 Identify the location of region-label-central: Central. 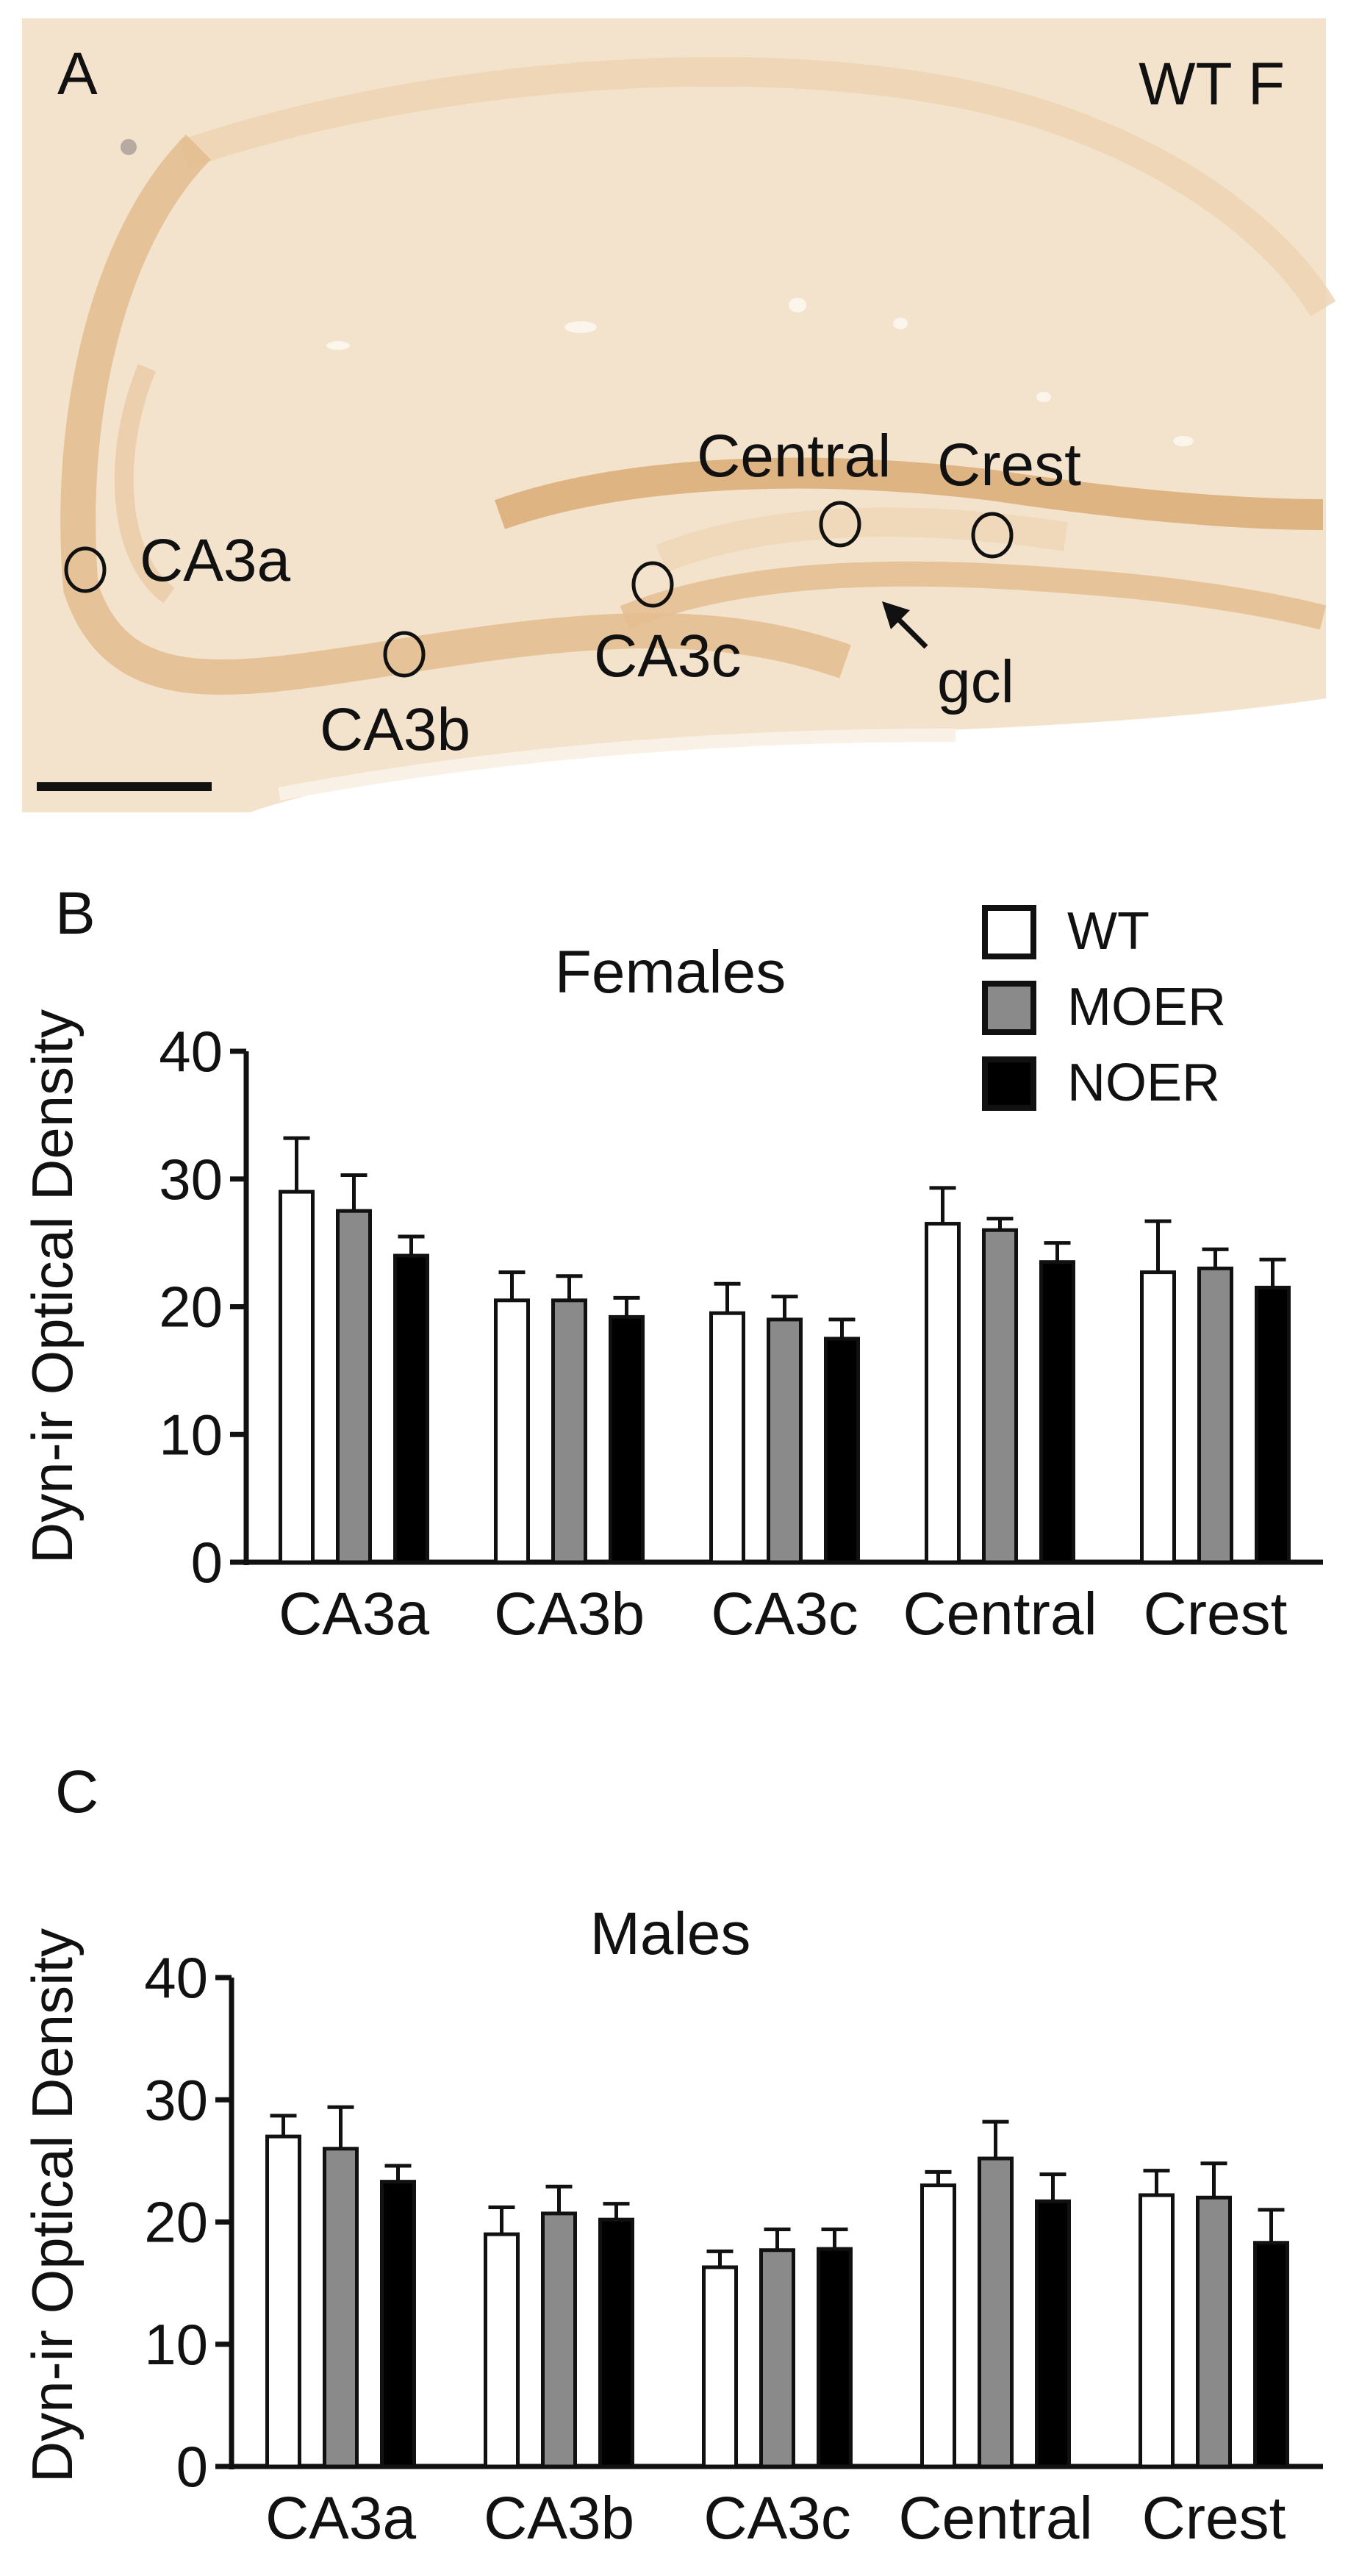
(794, 456).